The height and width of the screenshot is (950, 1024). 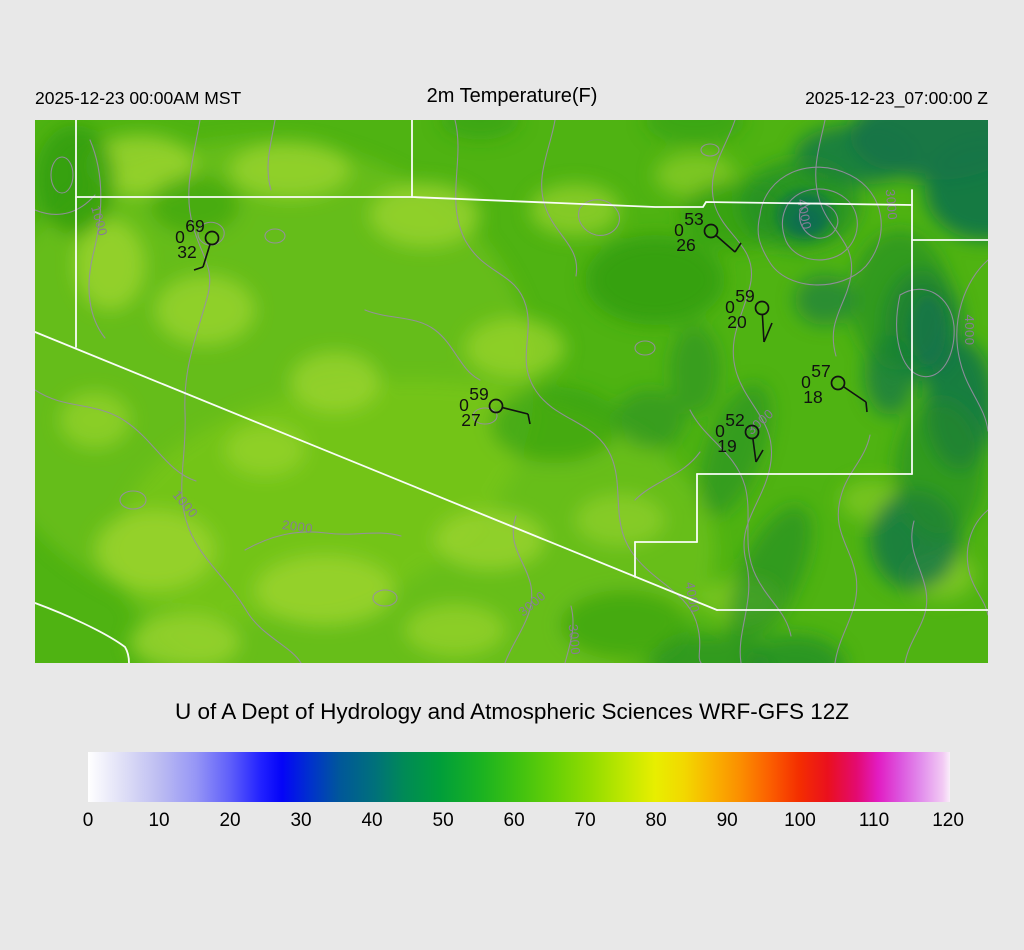 I want to click on colorbar-tick-label: 80, so click(x=656, y=820).